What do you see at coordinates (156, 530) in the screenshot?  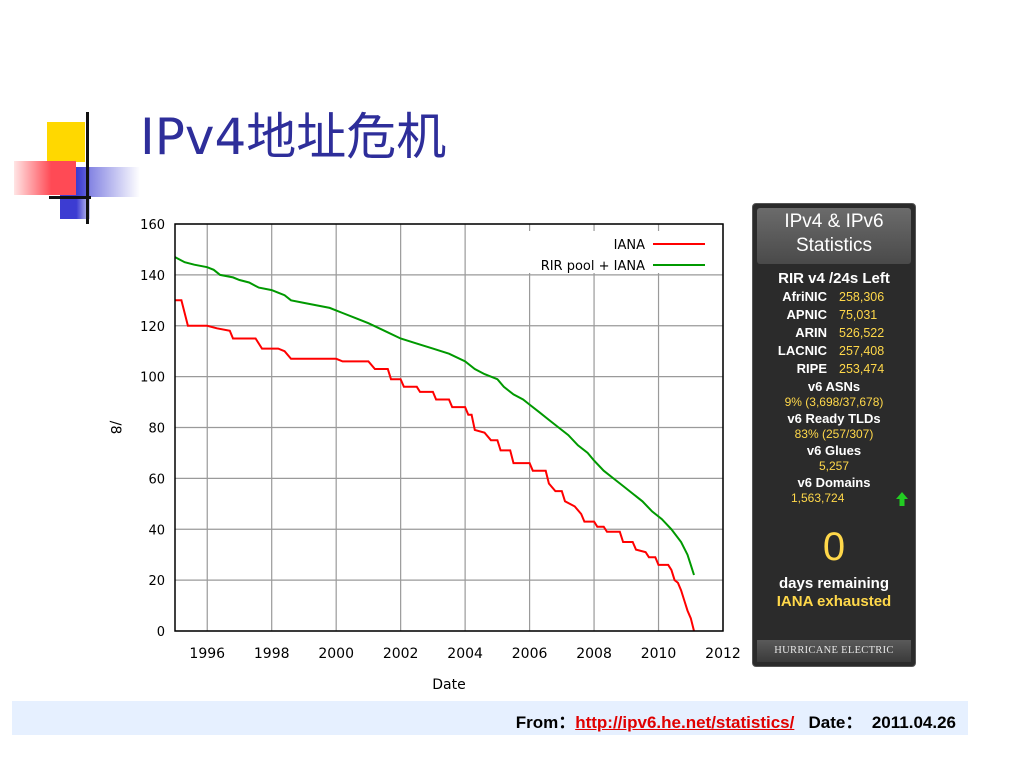 I see `y-tick-label: 40` at bounding box center [156, 530].